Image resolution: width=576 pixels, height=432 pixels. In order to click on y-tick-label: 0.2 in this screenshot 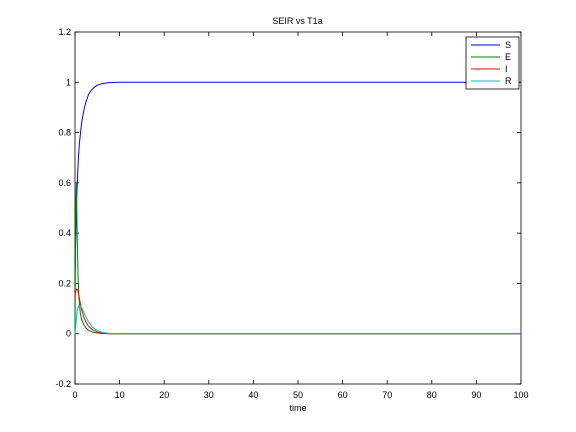, I will do `click(64, 283)`.